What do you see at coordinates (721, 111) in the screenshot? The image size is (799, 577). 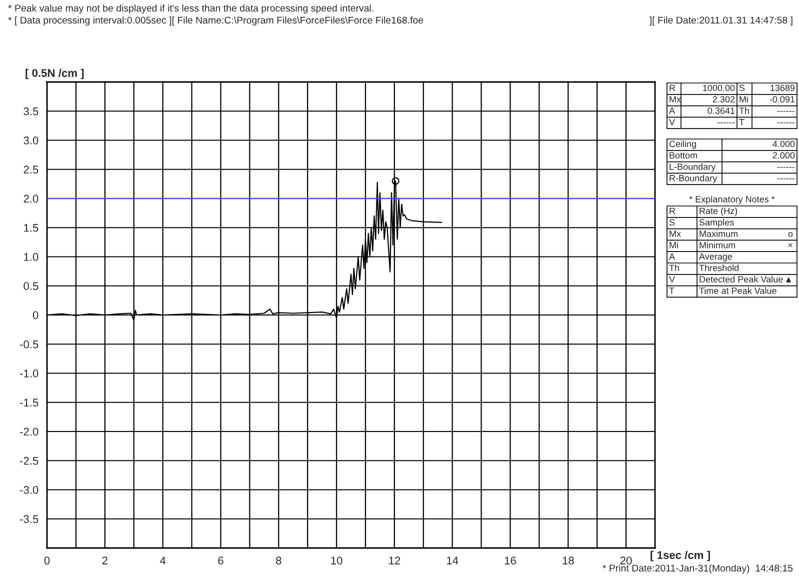 I see `text: 0.3641` at bounding box center [721, 111].